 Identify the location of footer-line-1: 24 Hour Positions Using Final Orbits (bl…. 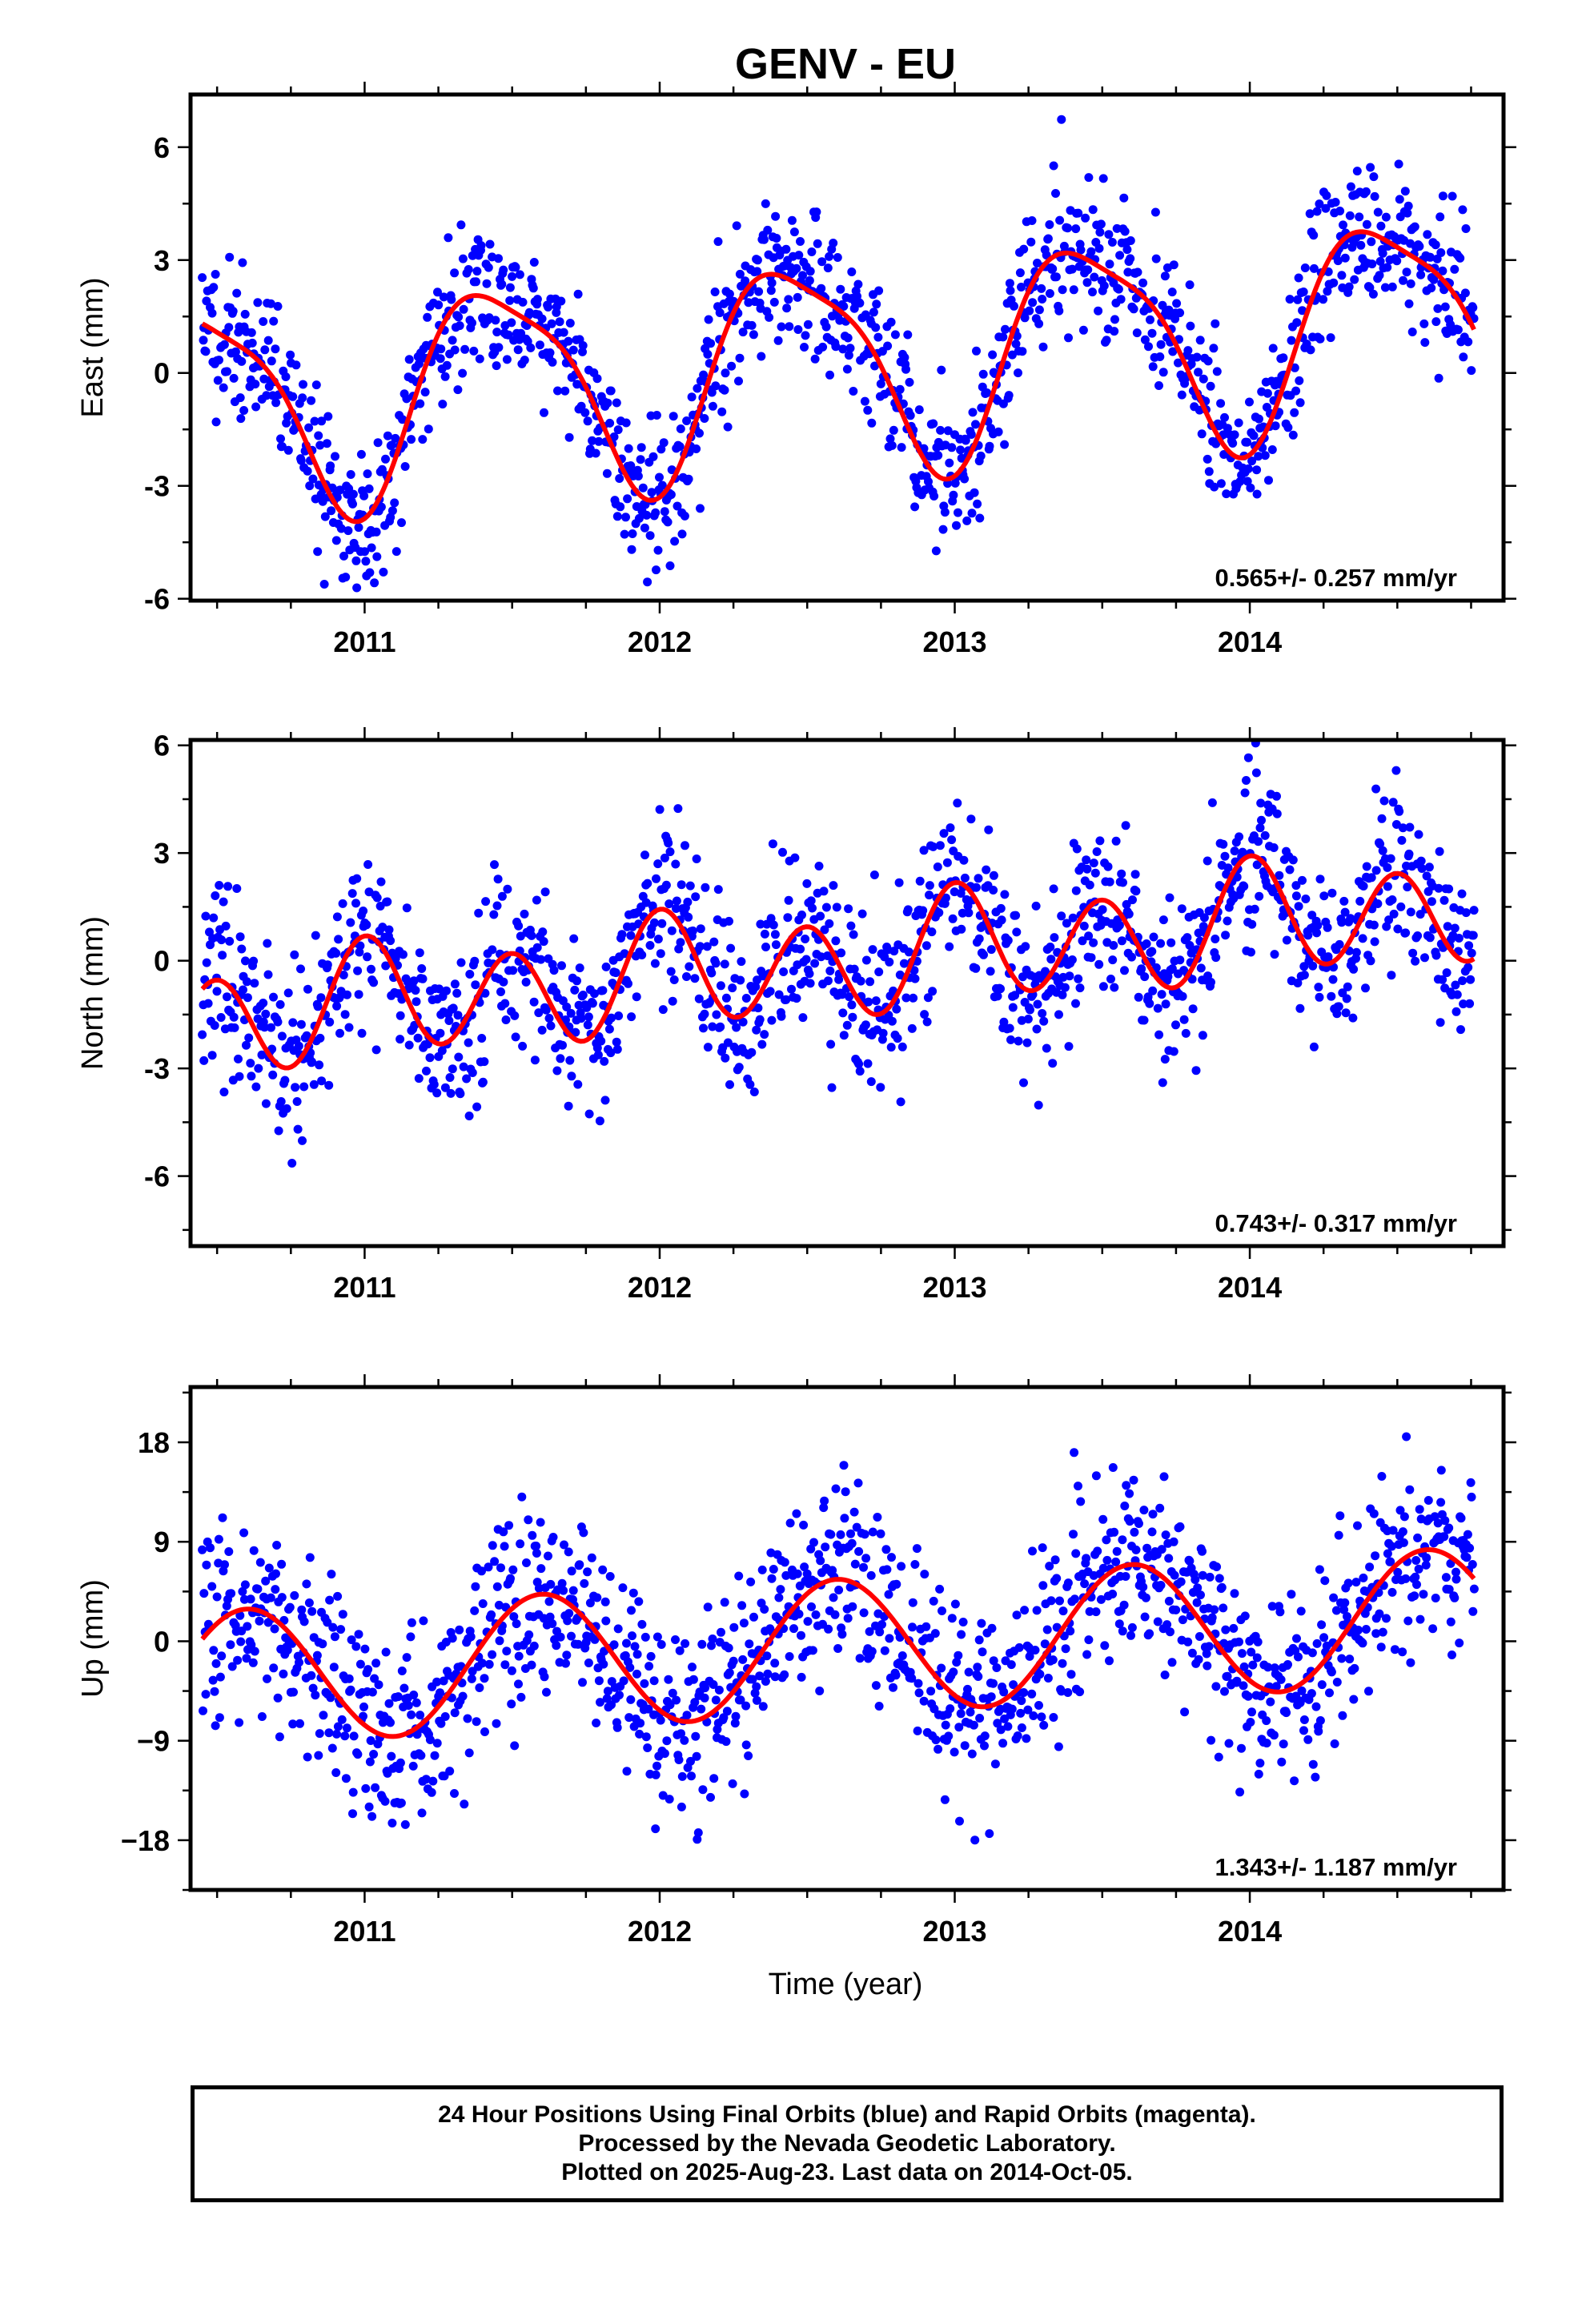
(847, 2114).